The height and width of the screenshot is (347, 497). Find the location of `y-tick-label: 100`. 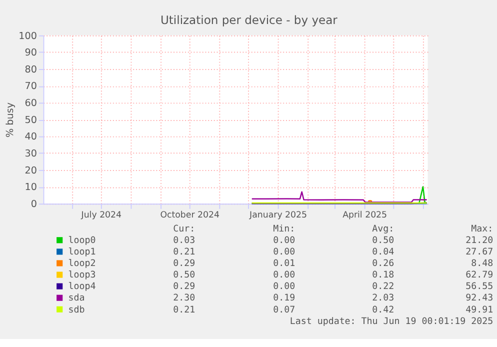

y-tick-label: 100 is located at coordinates (28, 36).